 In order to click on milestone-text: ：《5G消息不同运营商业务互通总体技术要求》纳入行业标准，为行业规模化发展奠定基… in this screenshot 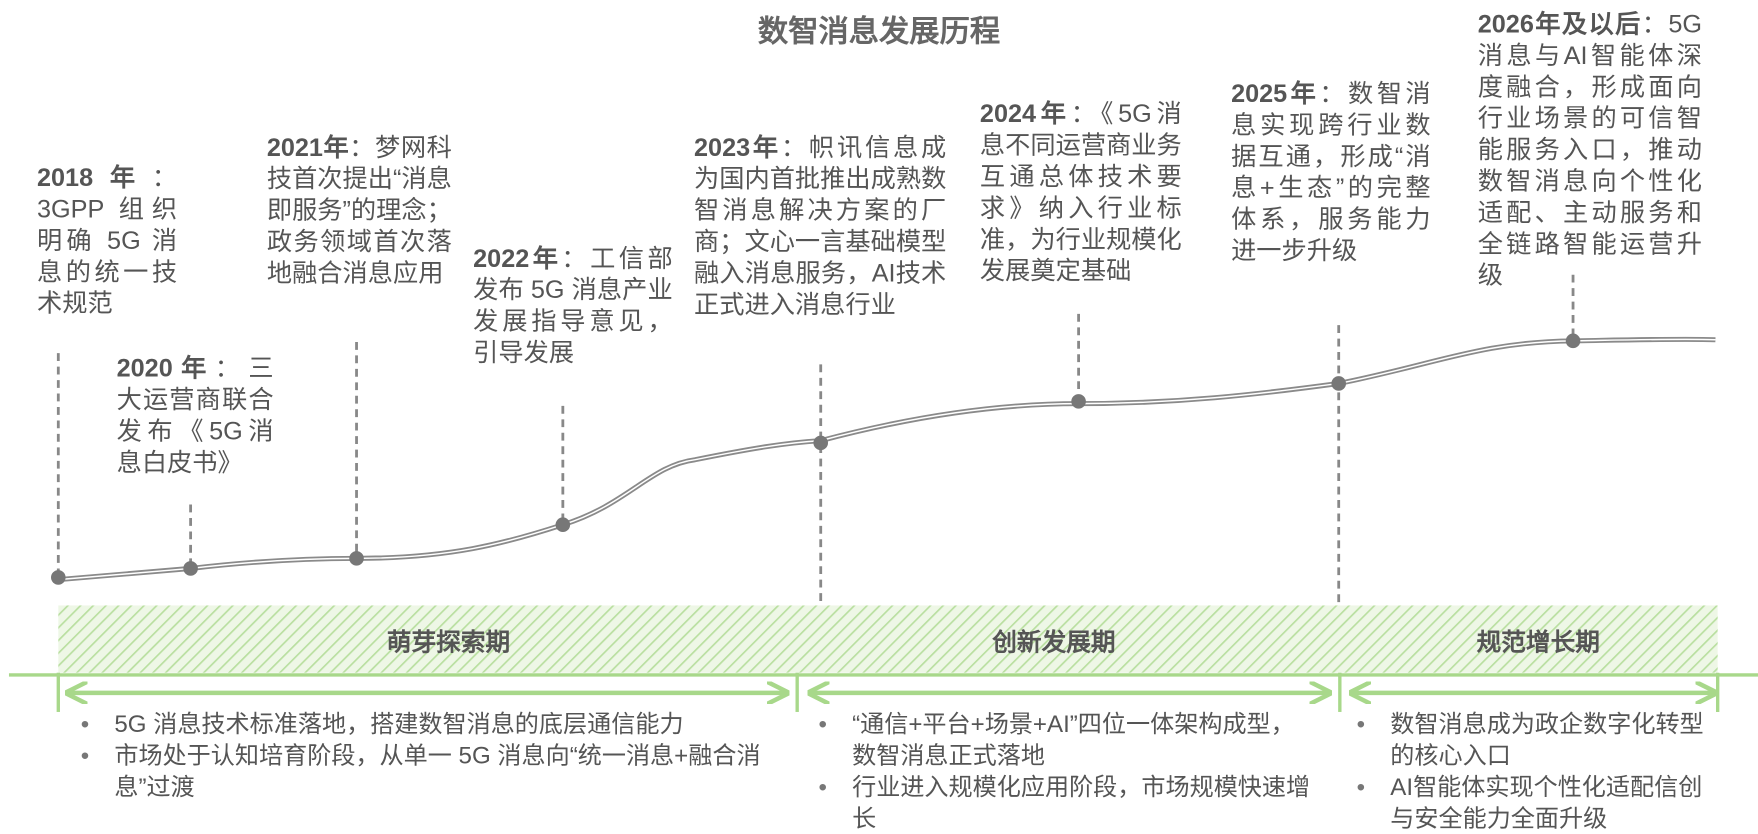, I will do `click(1080, 192)`.